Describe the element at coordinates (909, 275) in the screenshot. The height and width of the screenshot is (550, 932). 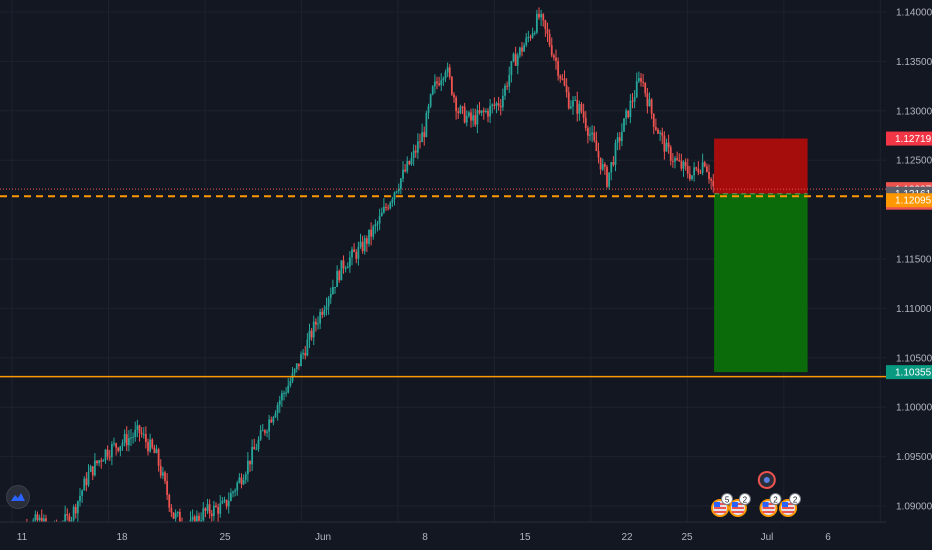
I see `price-axis` at that location.